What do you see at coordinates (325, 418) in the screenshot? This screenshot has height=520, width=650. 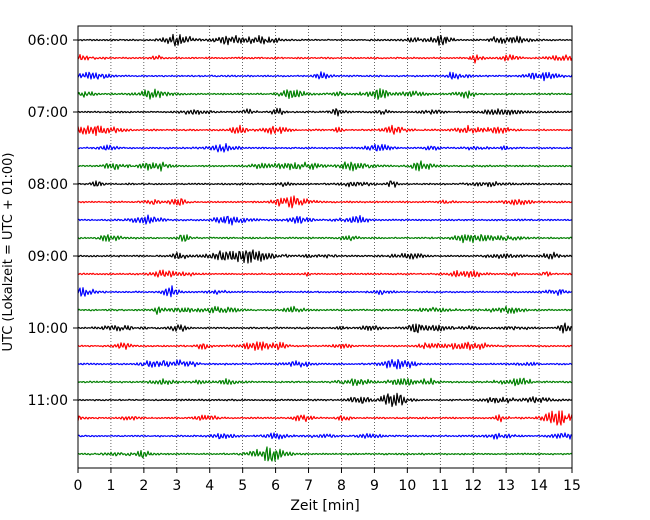 I see `trace-11:15` at bounding box center [325, 418].